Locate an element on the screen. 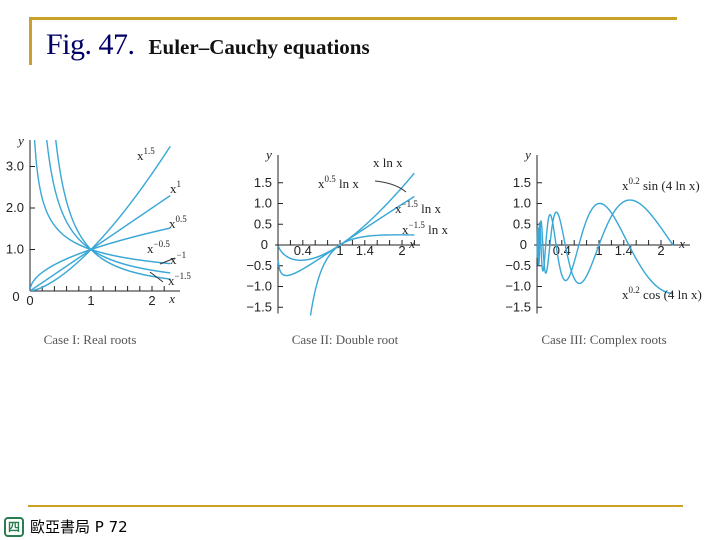  title-accent-top is located at coordinates (354, 18).